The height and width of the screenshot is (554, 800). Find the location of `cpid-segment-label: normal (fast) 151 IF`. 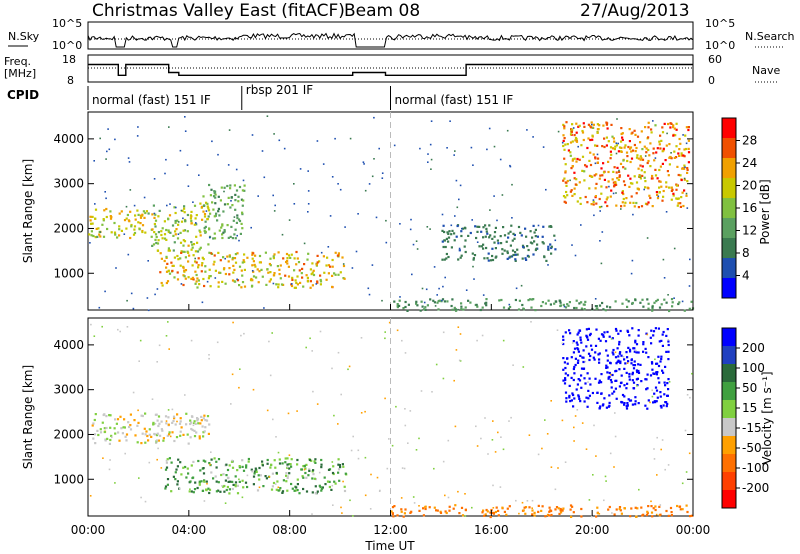

cpid-segment-label: normal (fast) 151 IF is located at coordinates (151, 100).